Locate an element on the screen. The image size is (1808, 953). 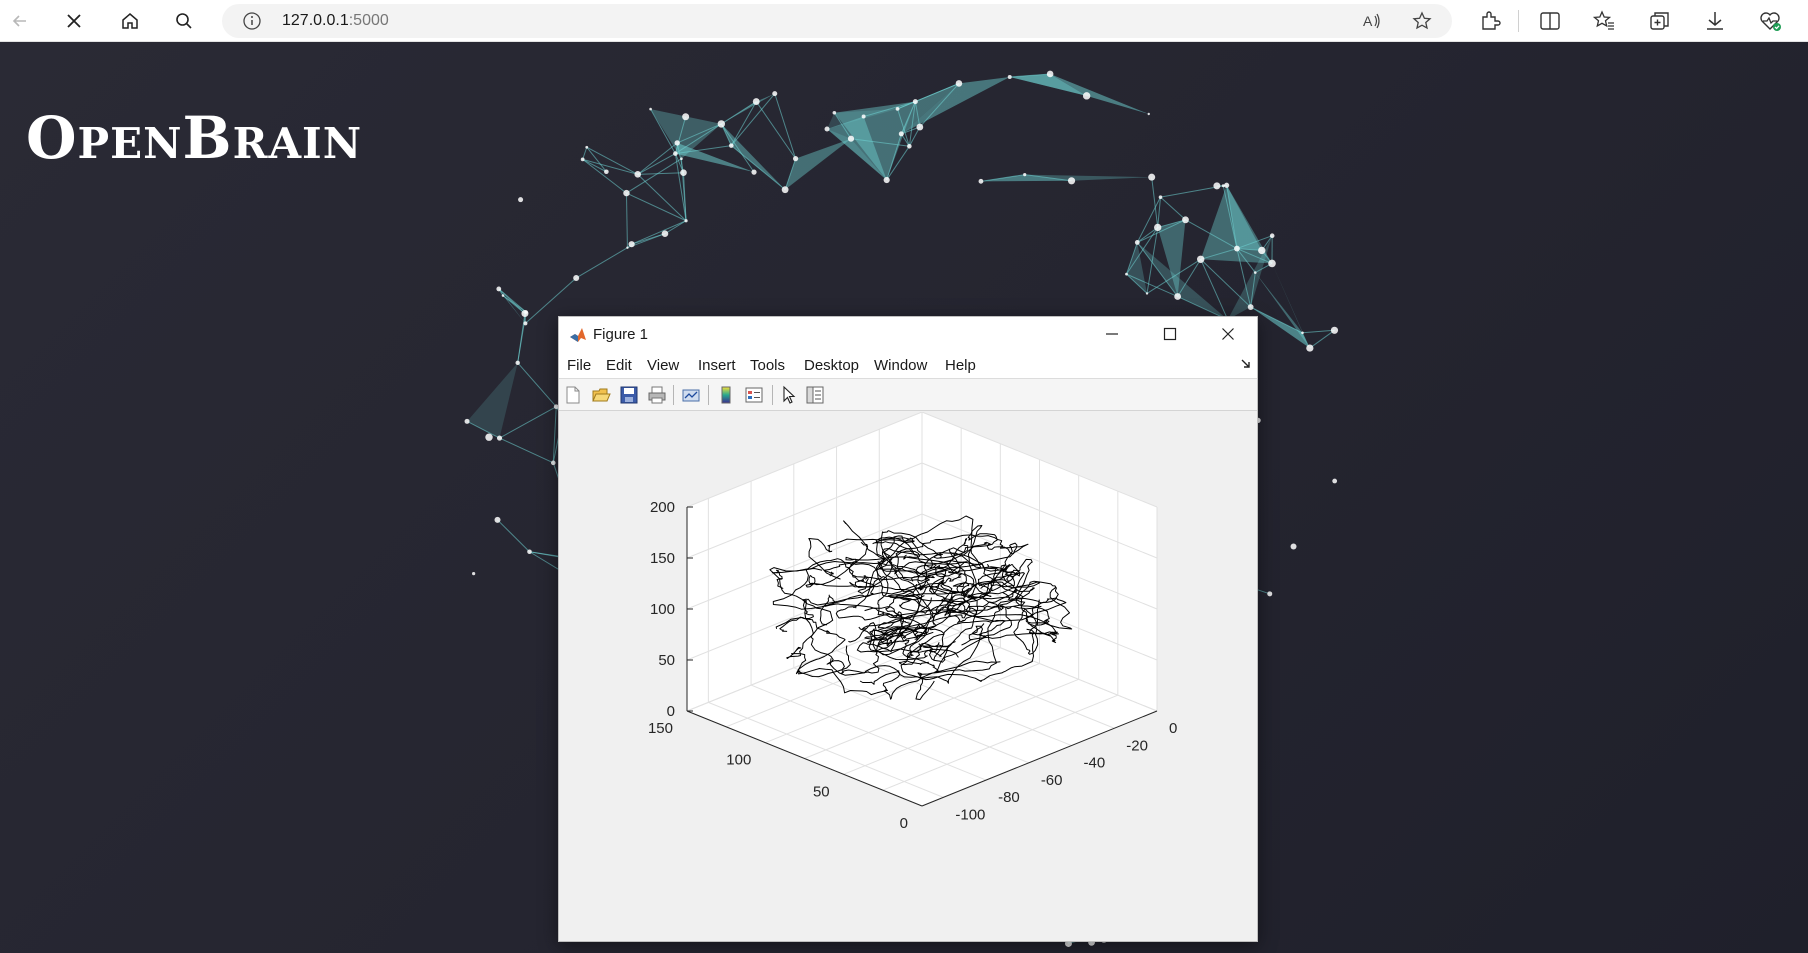
home-icon is located at coordinates (130, 21).